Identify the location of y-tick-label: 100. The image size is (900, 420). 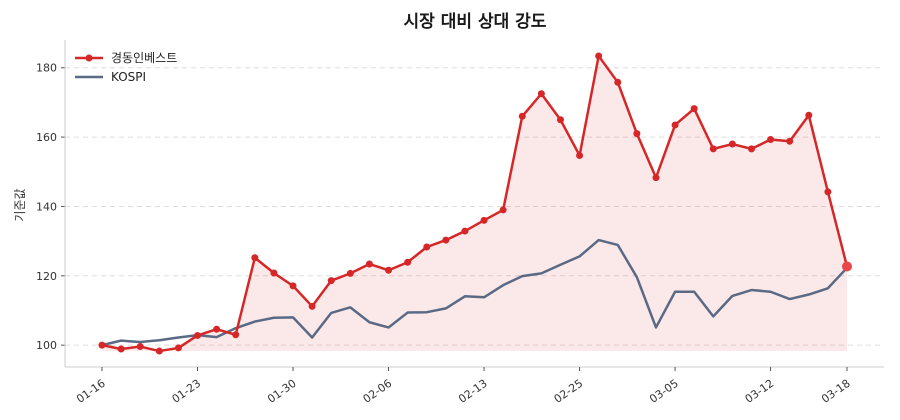
(46, 345).